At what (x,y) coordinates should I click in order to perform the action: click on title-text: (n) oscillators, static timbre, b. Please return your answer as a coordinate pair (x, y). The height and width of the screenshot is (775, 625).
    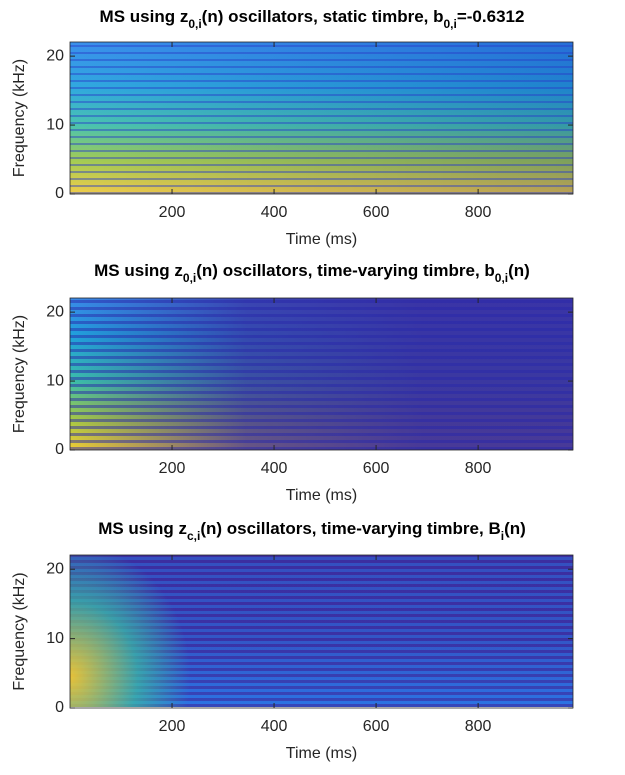
    Looking at the image, I should click on (323, 16).